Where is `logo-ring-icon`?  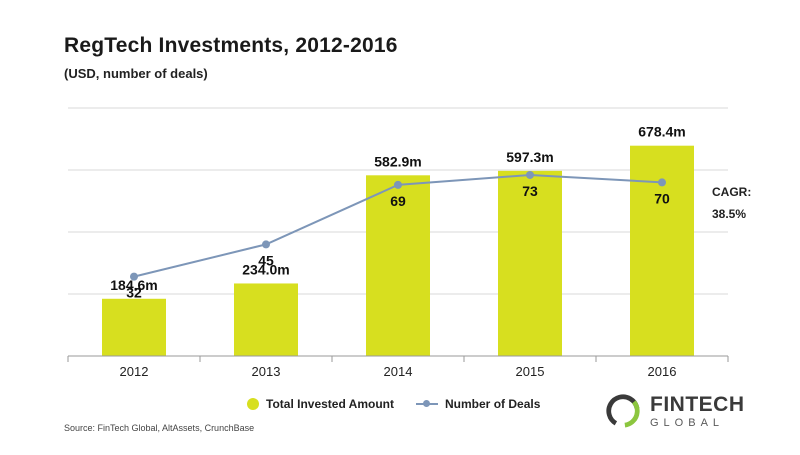
logo-ring-icon is located at coordinates (623, 411).